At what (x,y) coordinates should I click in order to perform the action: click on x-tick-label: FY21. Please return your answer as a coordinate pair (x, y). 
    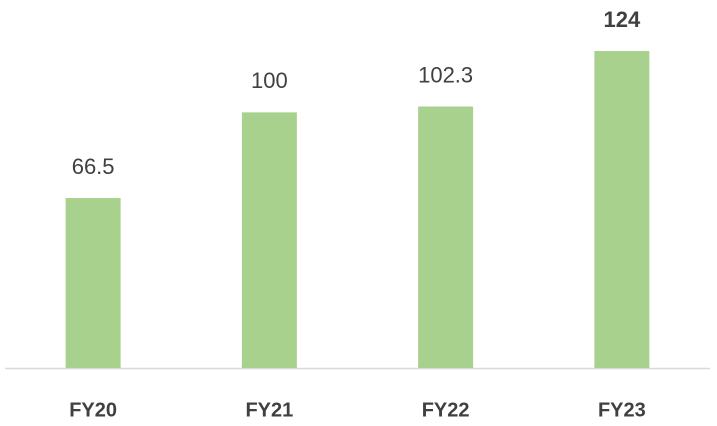
    Looking at the image, I should click on (269, 410).